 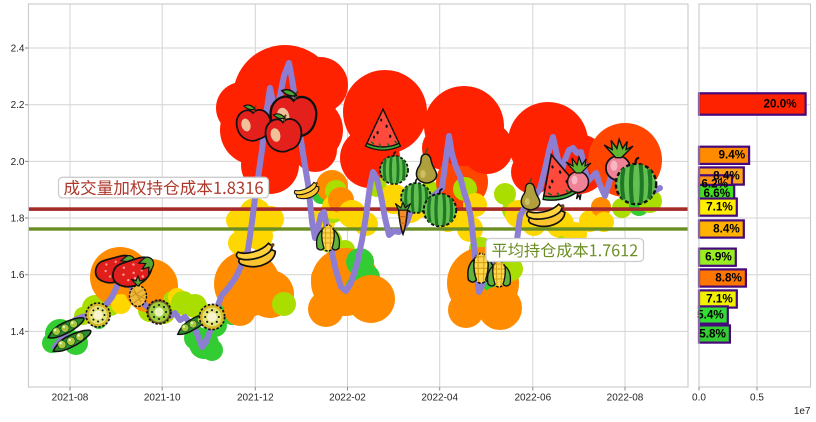 What do you see at coordinates (532, 398) in the screenshot?
I see `svg-text: 2022-06` at bounding box center [532, 398].